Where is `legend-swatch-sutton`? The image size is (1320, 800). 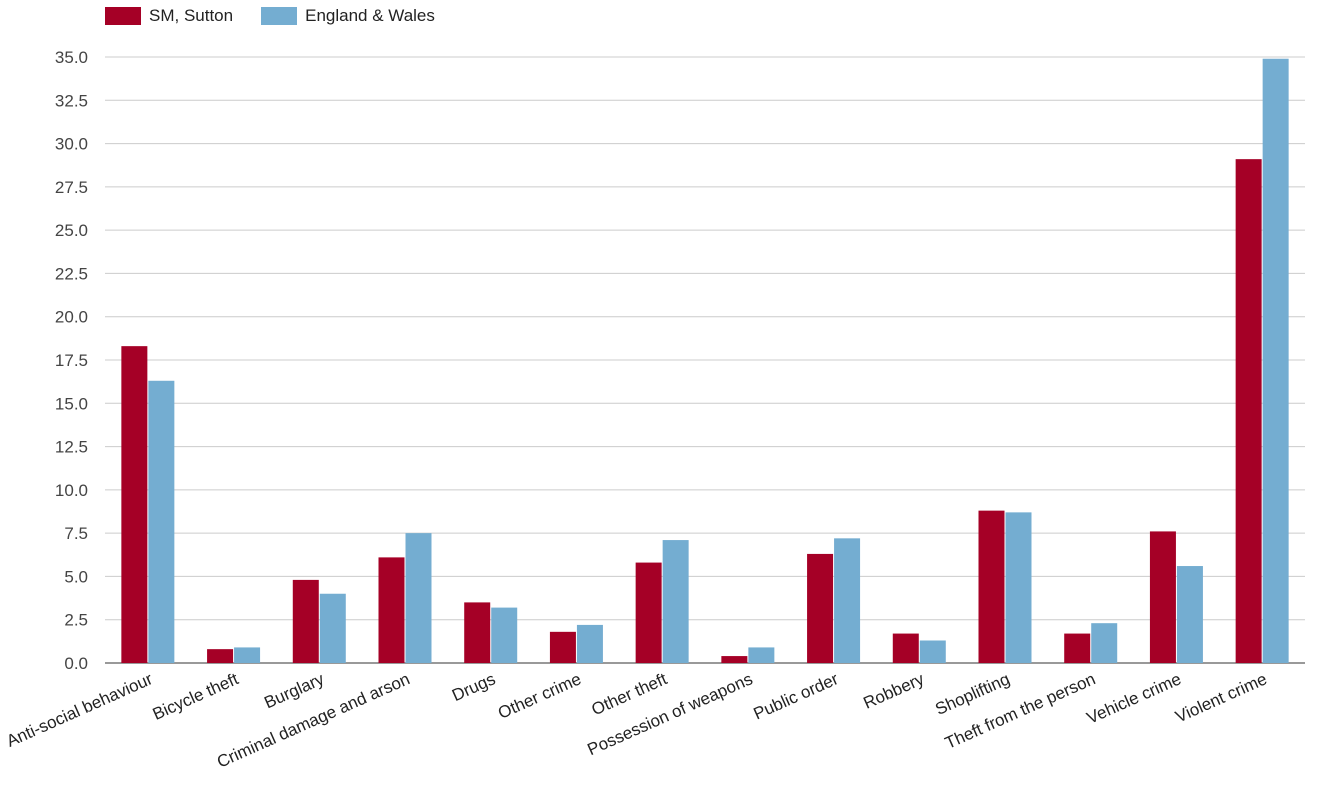 legend-swatch-sutton is located at coordinates (123, 16).